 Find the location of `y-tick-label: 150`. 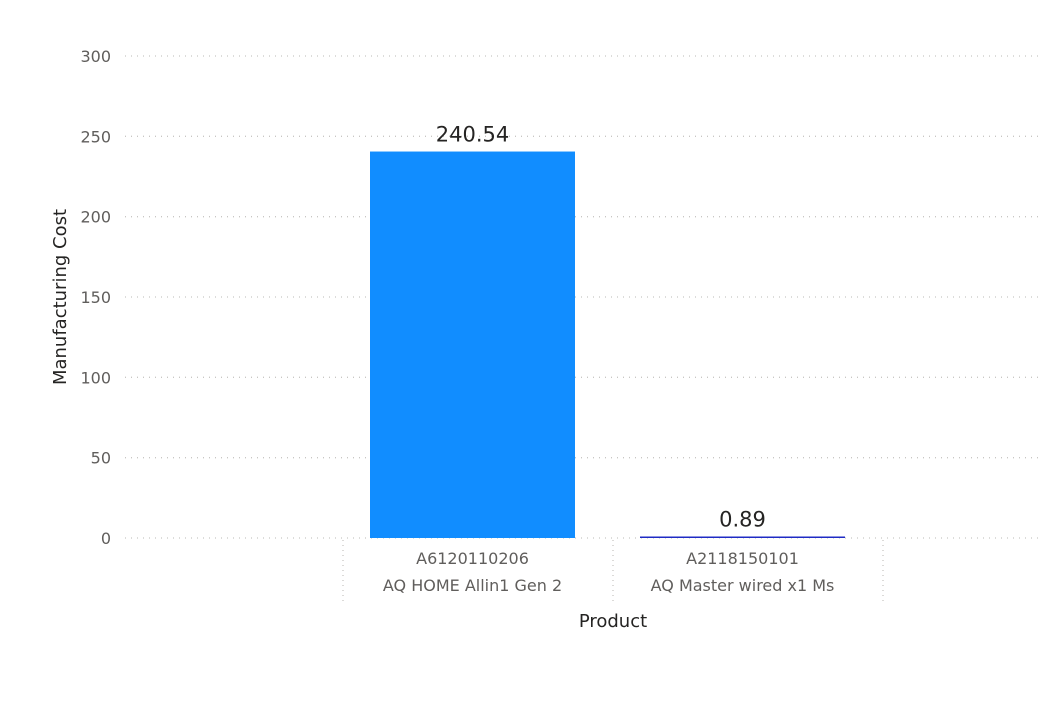

y-tick-label: 150 is located at coordinates (95, 297).